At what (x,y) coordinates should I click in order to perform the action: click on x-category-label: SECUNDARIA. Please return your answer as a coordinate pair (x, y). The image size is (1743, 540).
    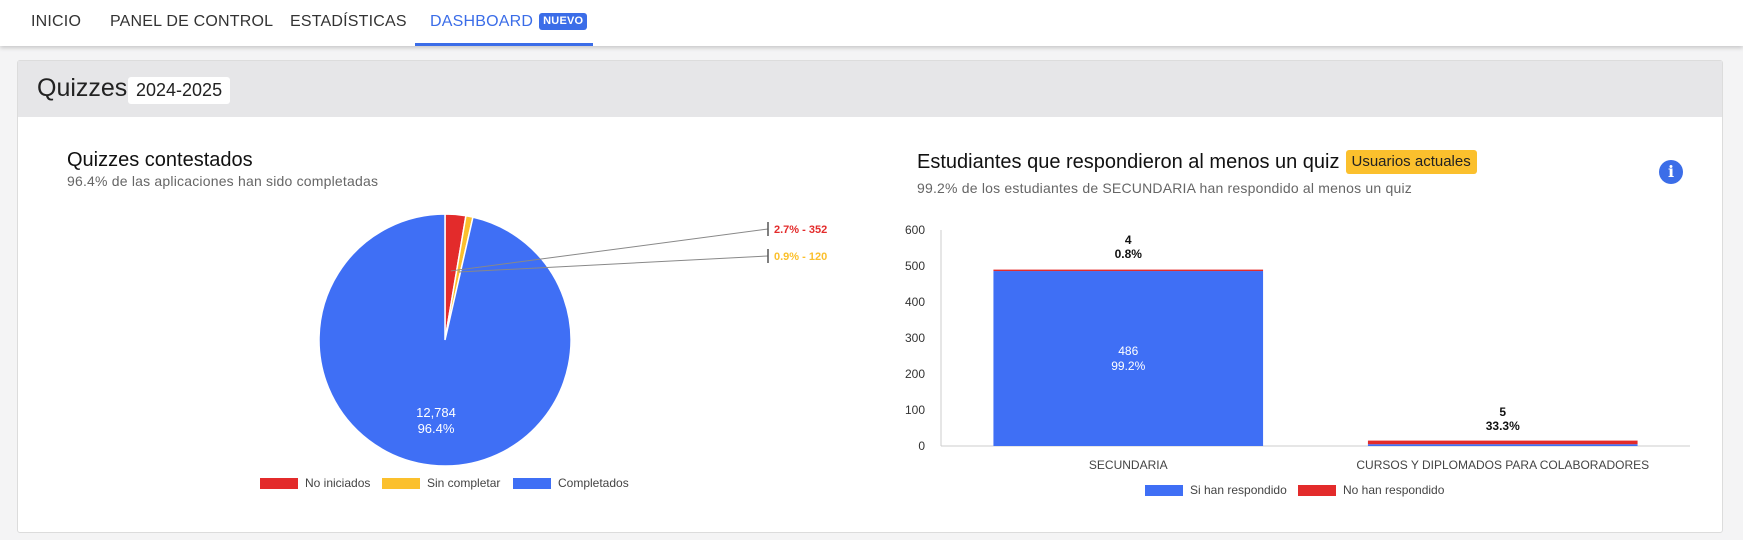
    Looking at the image, I should click on (1128, 465).